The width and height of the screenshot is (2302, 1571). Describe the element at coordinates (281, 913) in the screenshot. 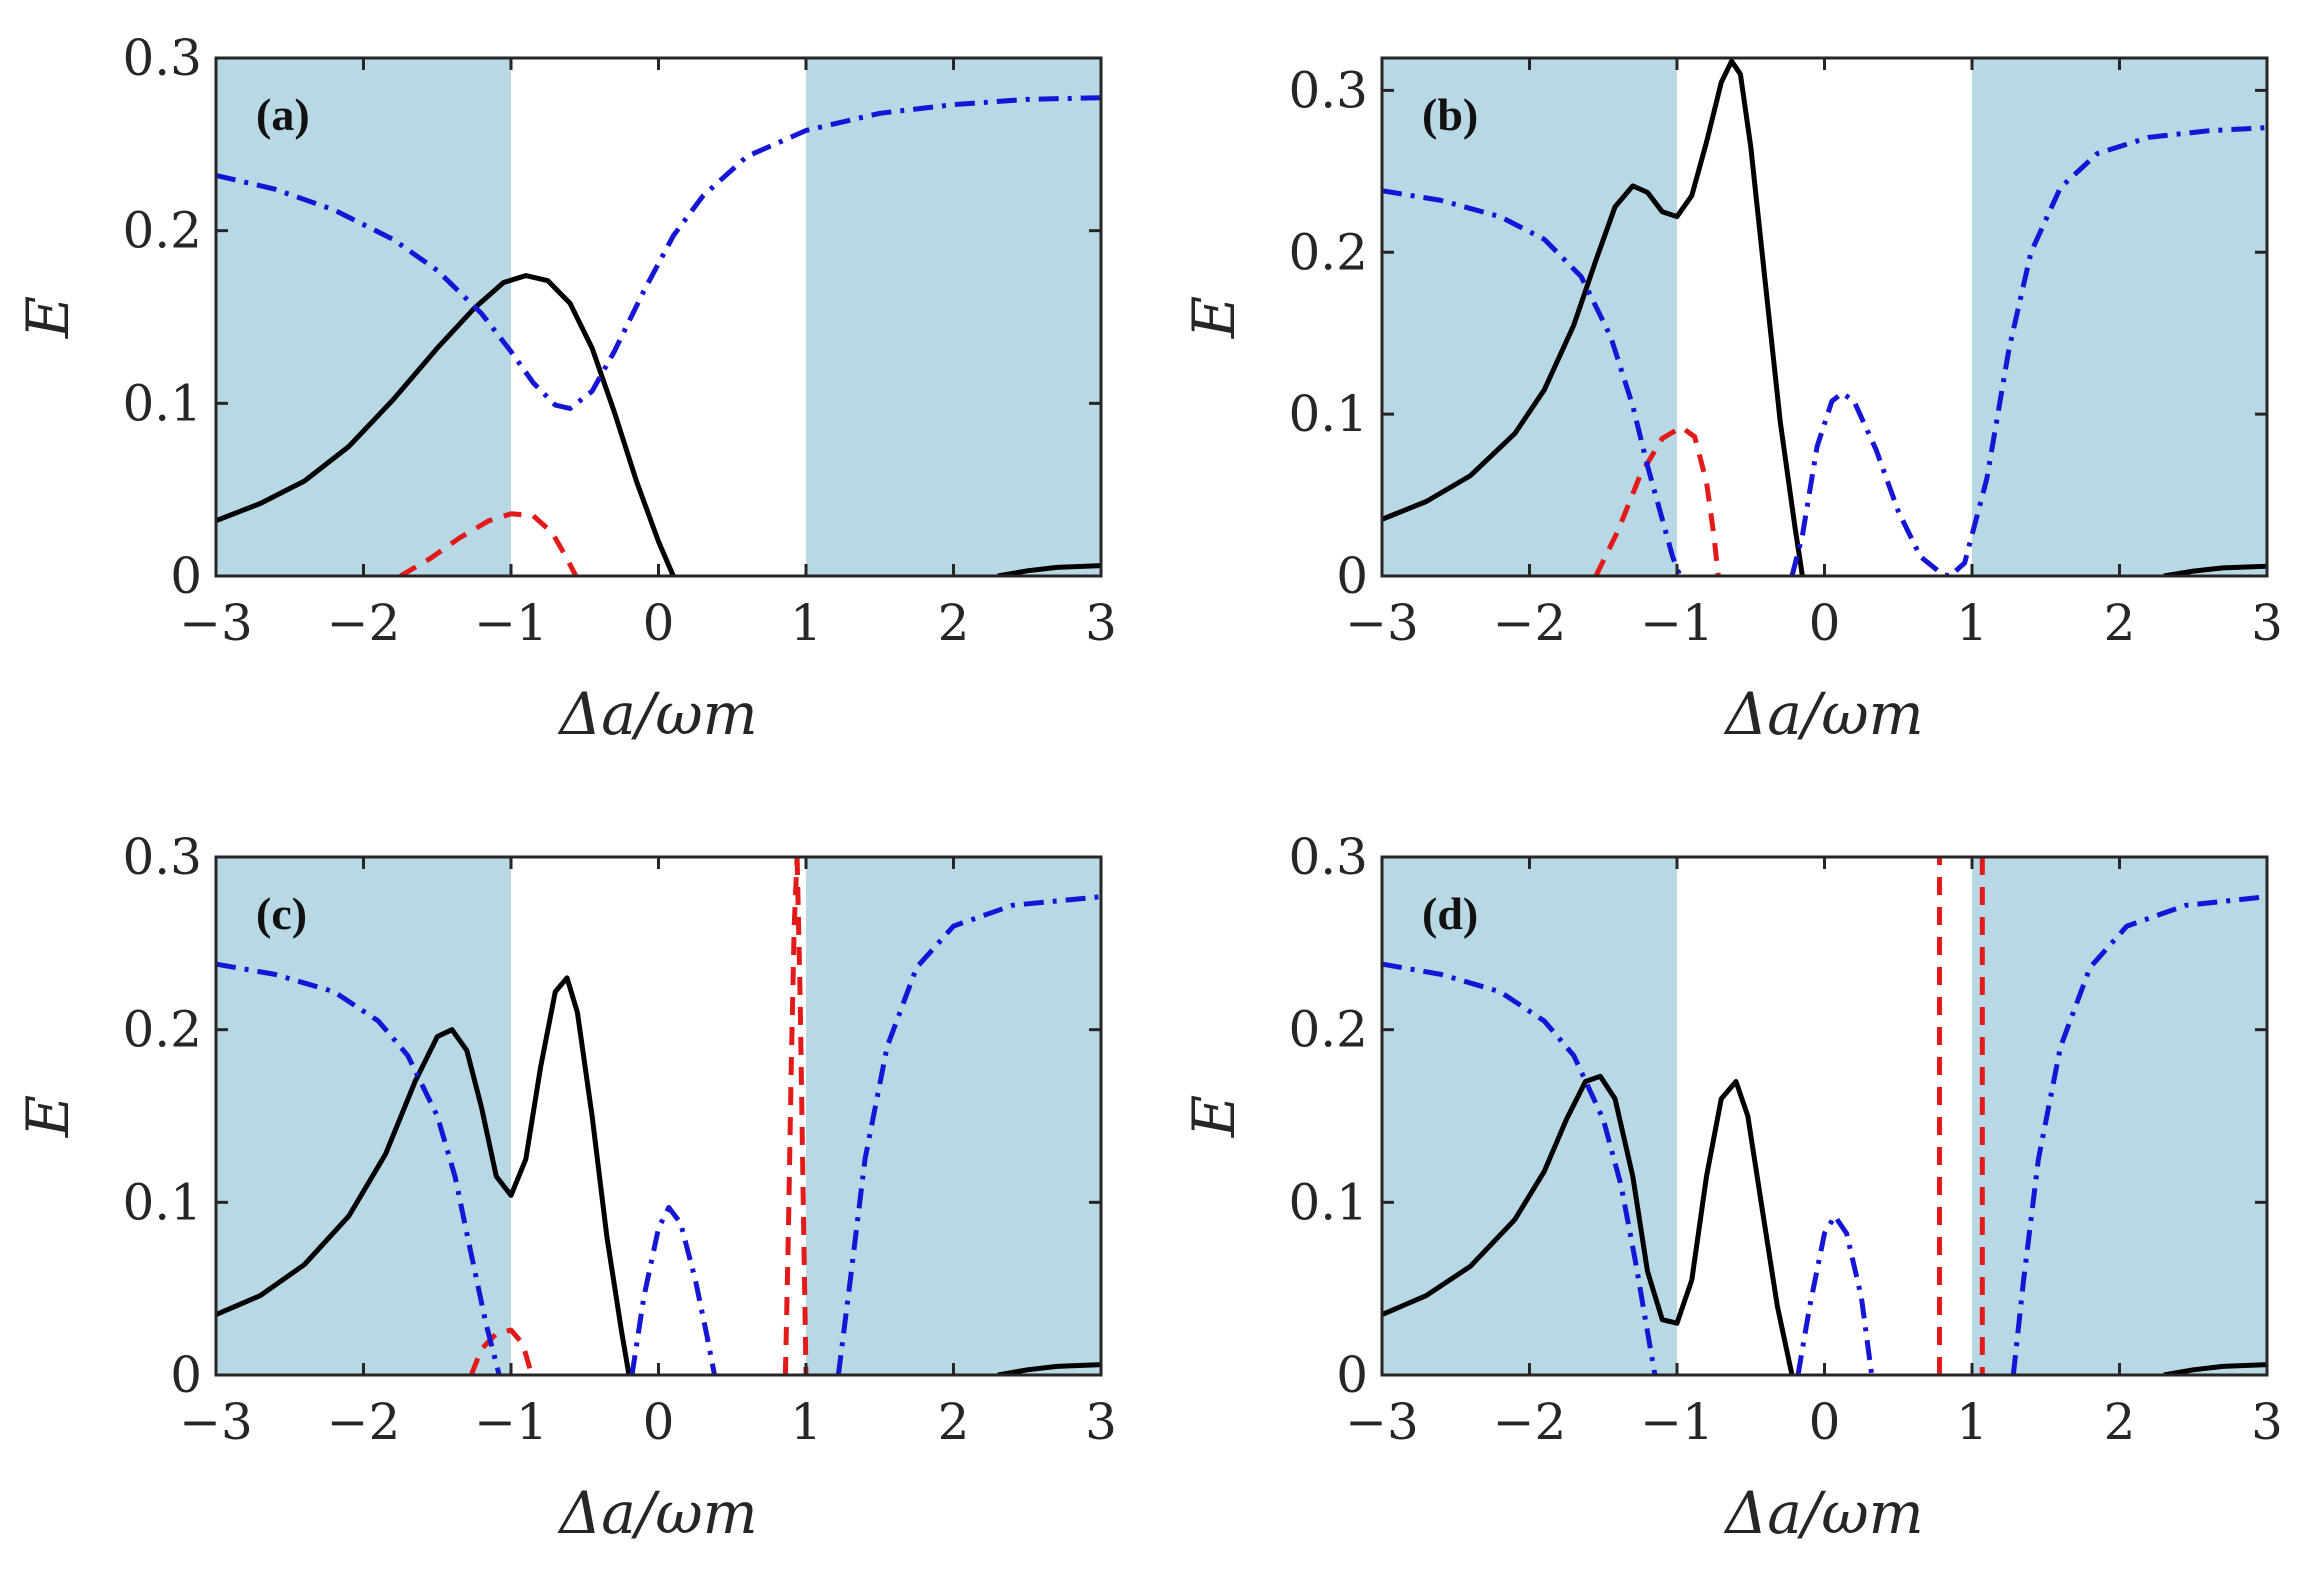

I see `panel-label: (c)` at that location.